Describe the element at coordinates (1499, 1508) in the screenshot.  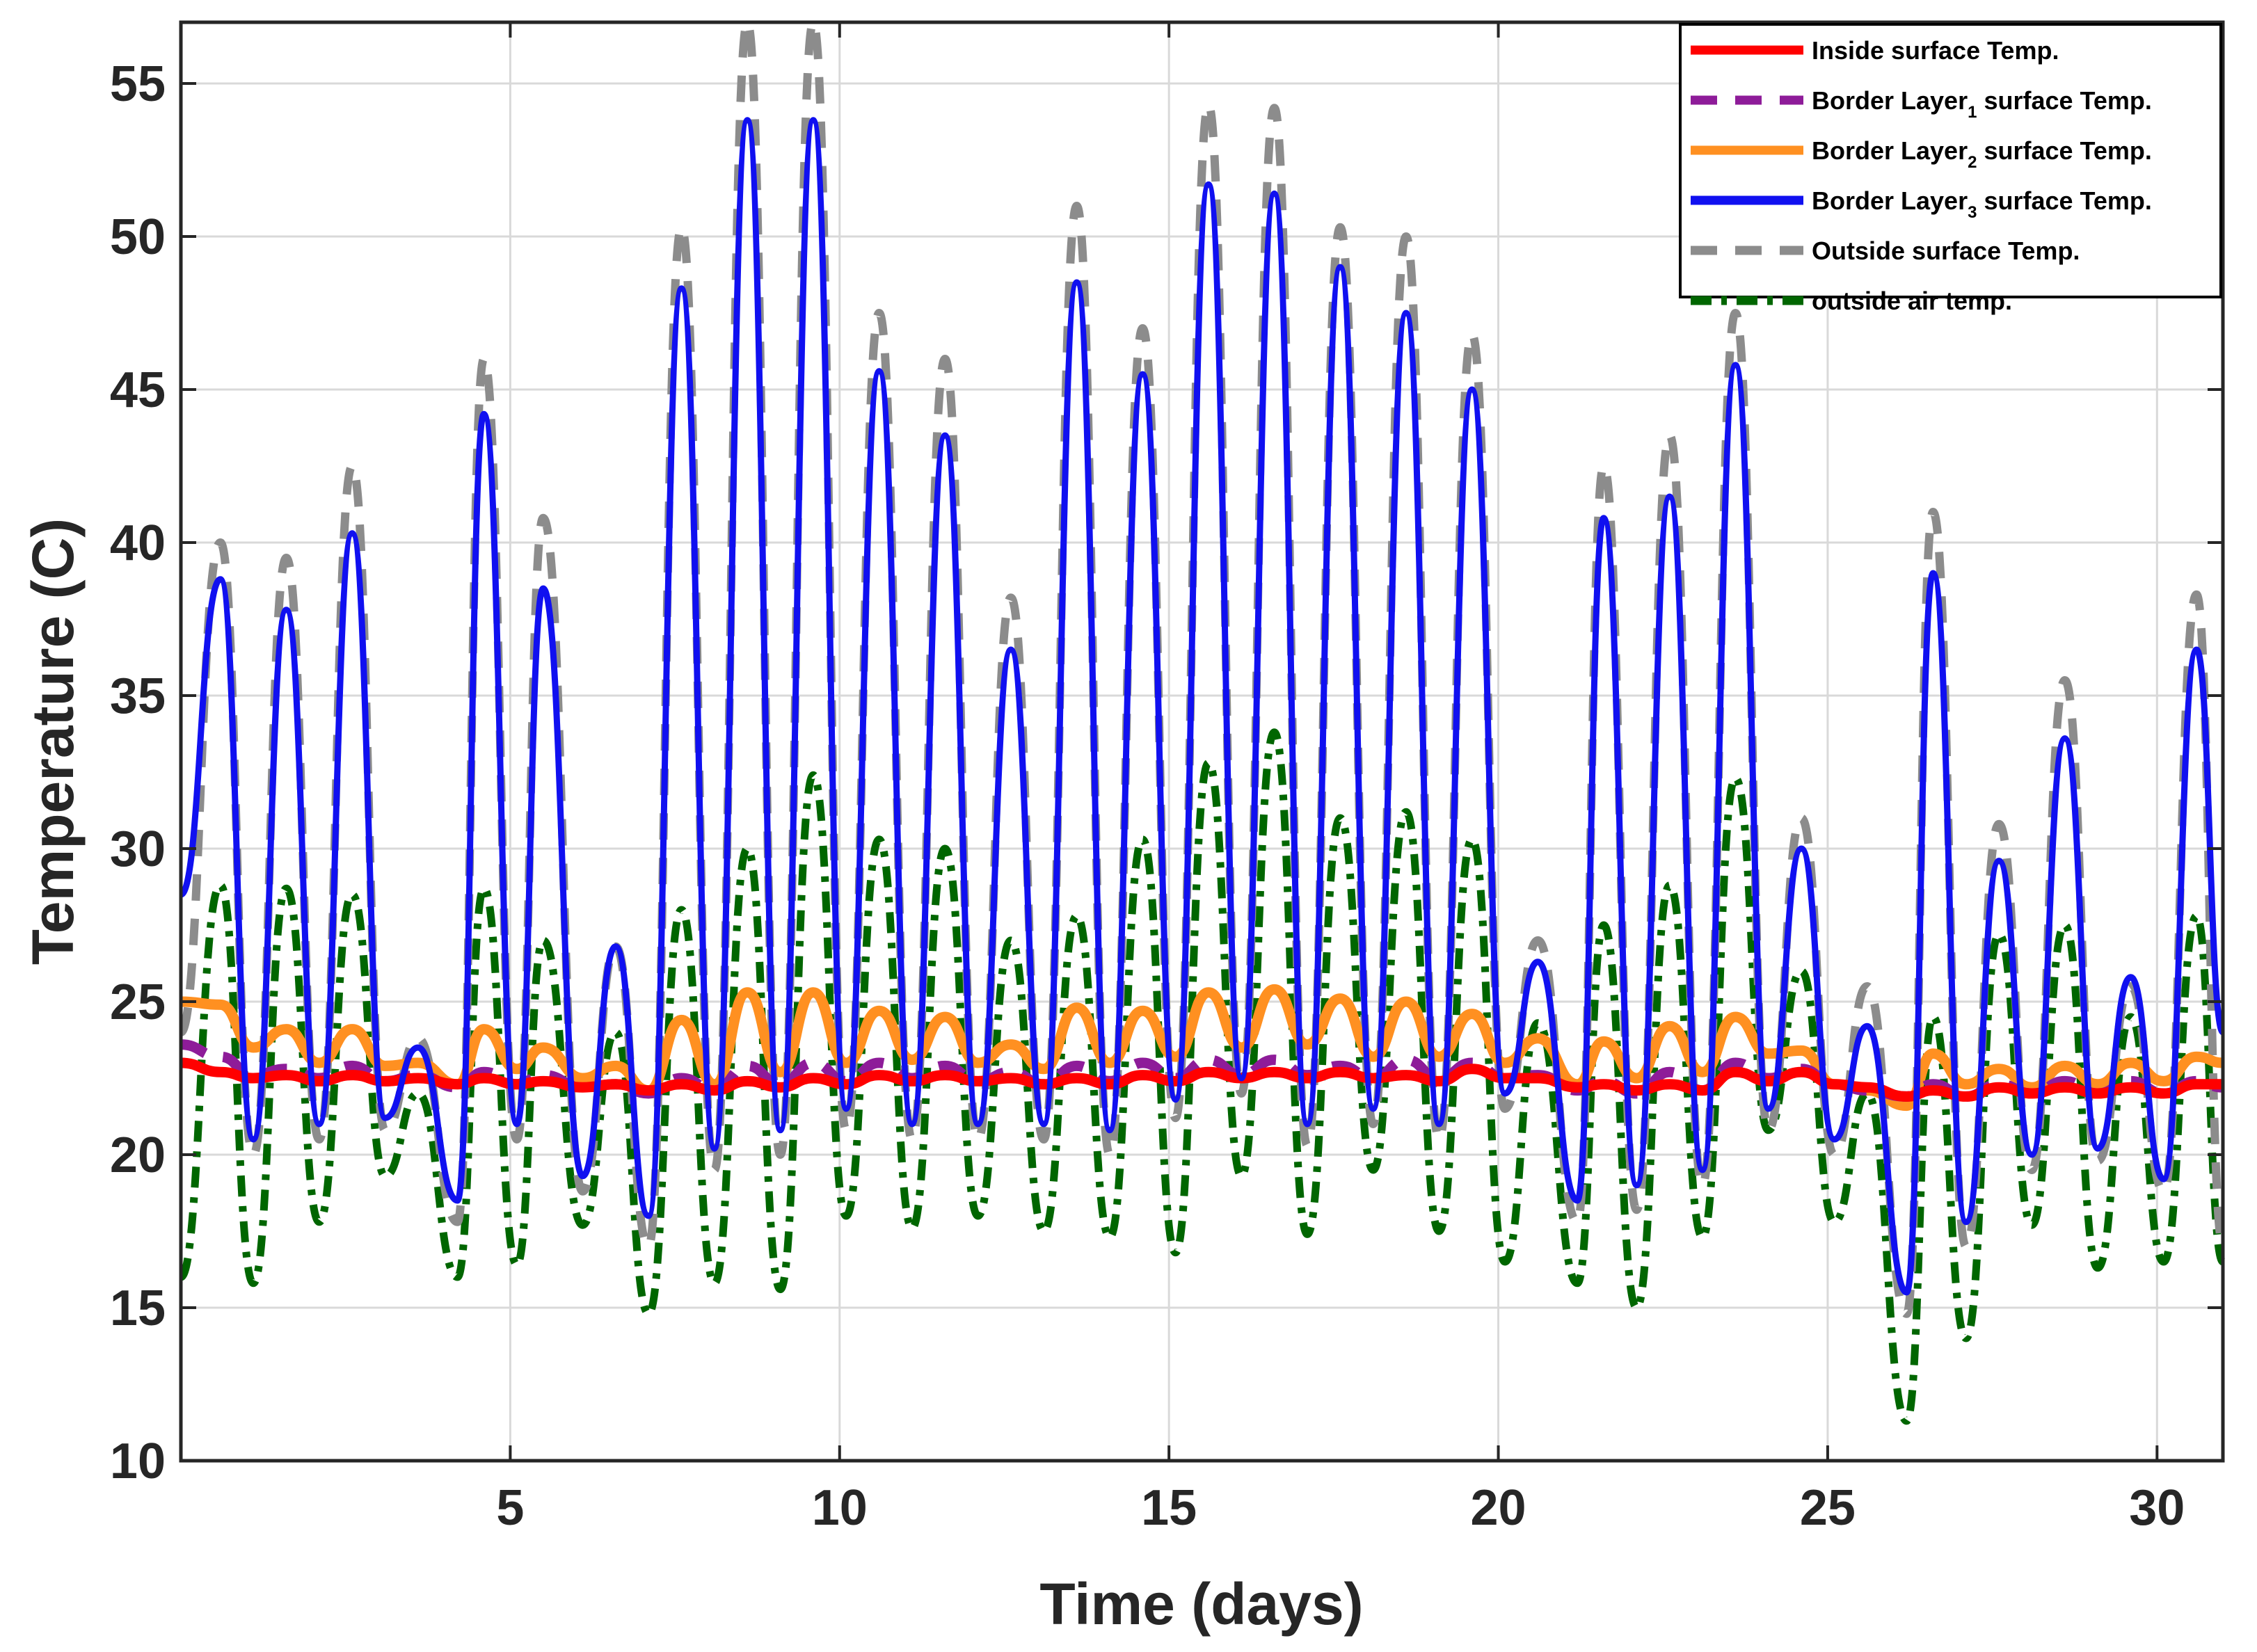
I see `x-tick-label: 20` at that location.